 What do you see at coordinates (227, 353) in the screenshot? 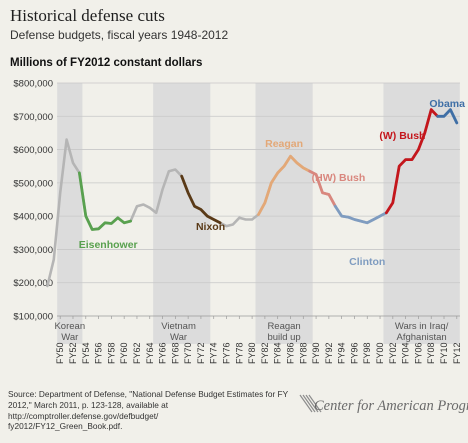
I see `x-tick-label: FY76` at bounding box center [227, 353].